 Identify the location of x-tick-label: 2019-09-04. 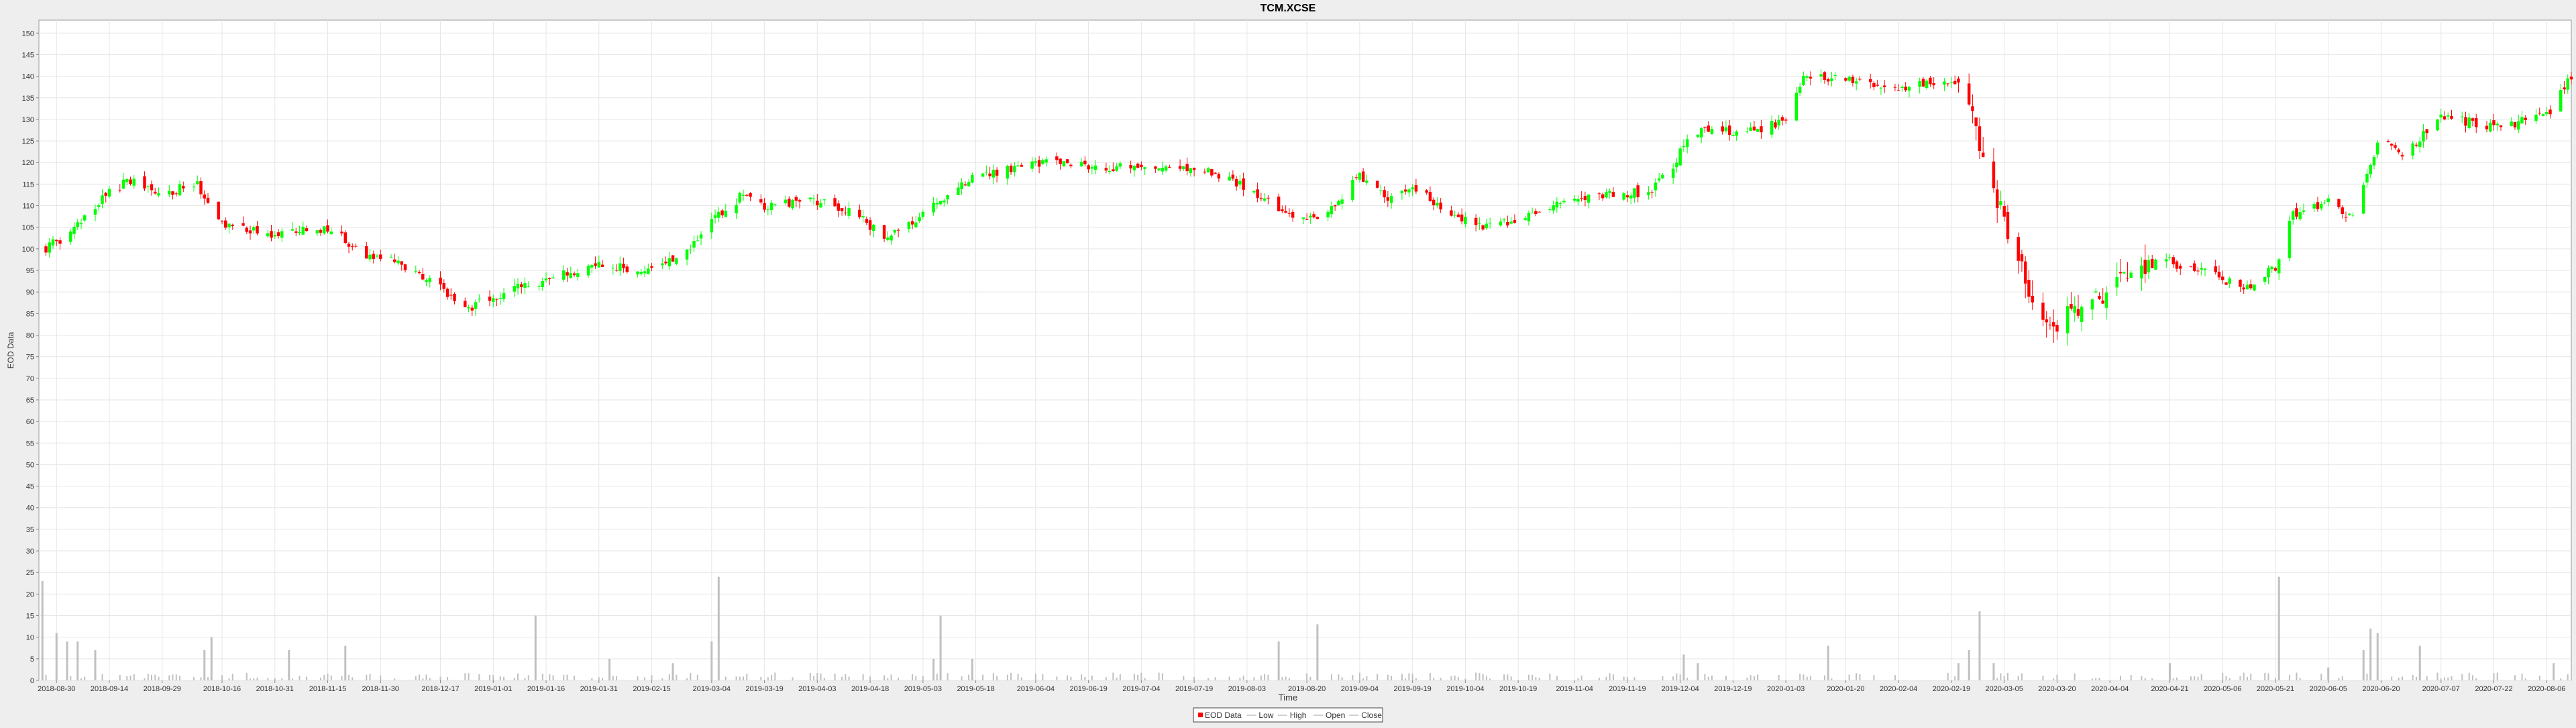
(1360, 689).